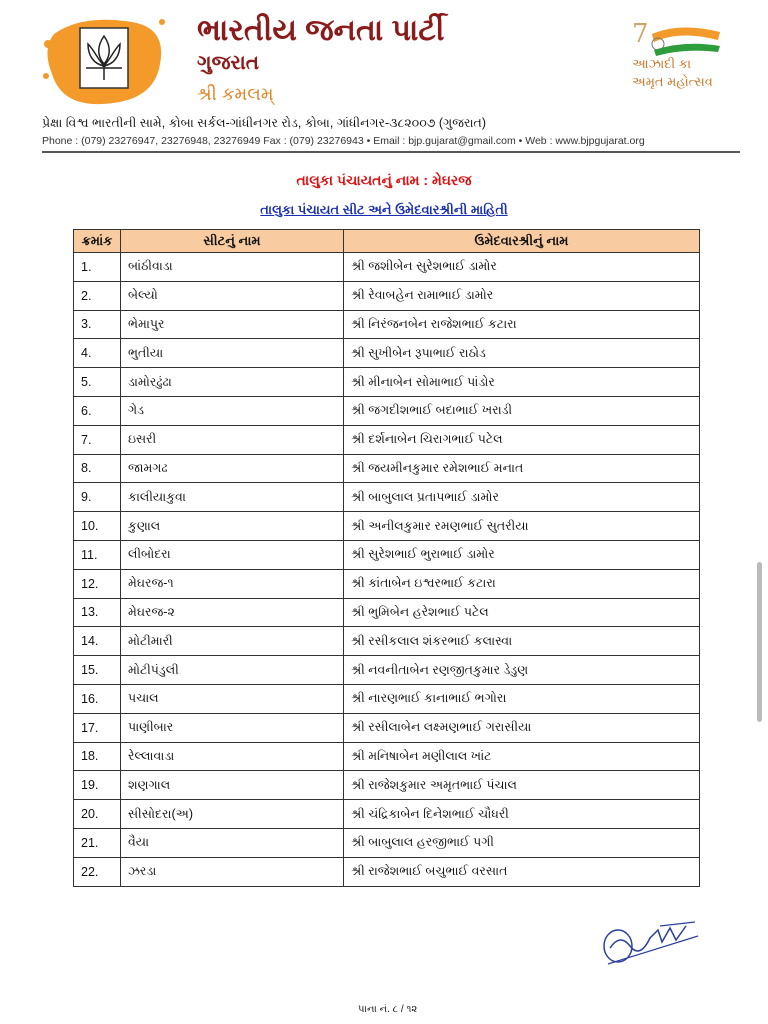 This screenshot has height=1024, width=768. What do you see at coordinates (232, 756) in the screenshot?
I see `seat-name-cell: રેલ્લાવાડા` at bounding box center [232, 756].